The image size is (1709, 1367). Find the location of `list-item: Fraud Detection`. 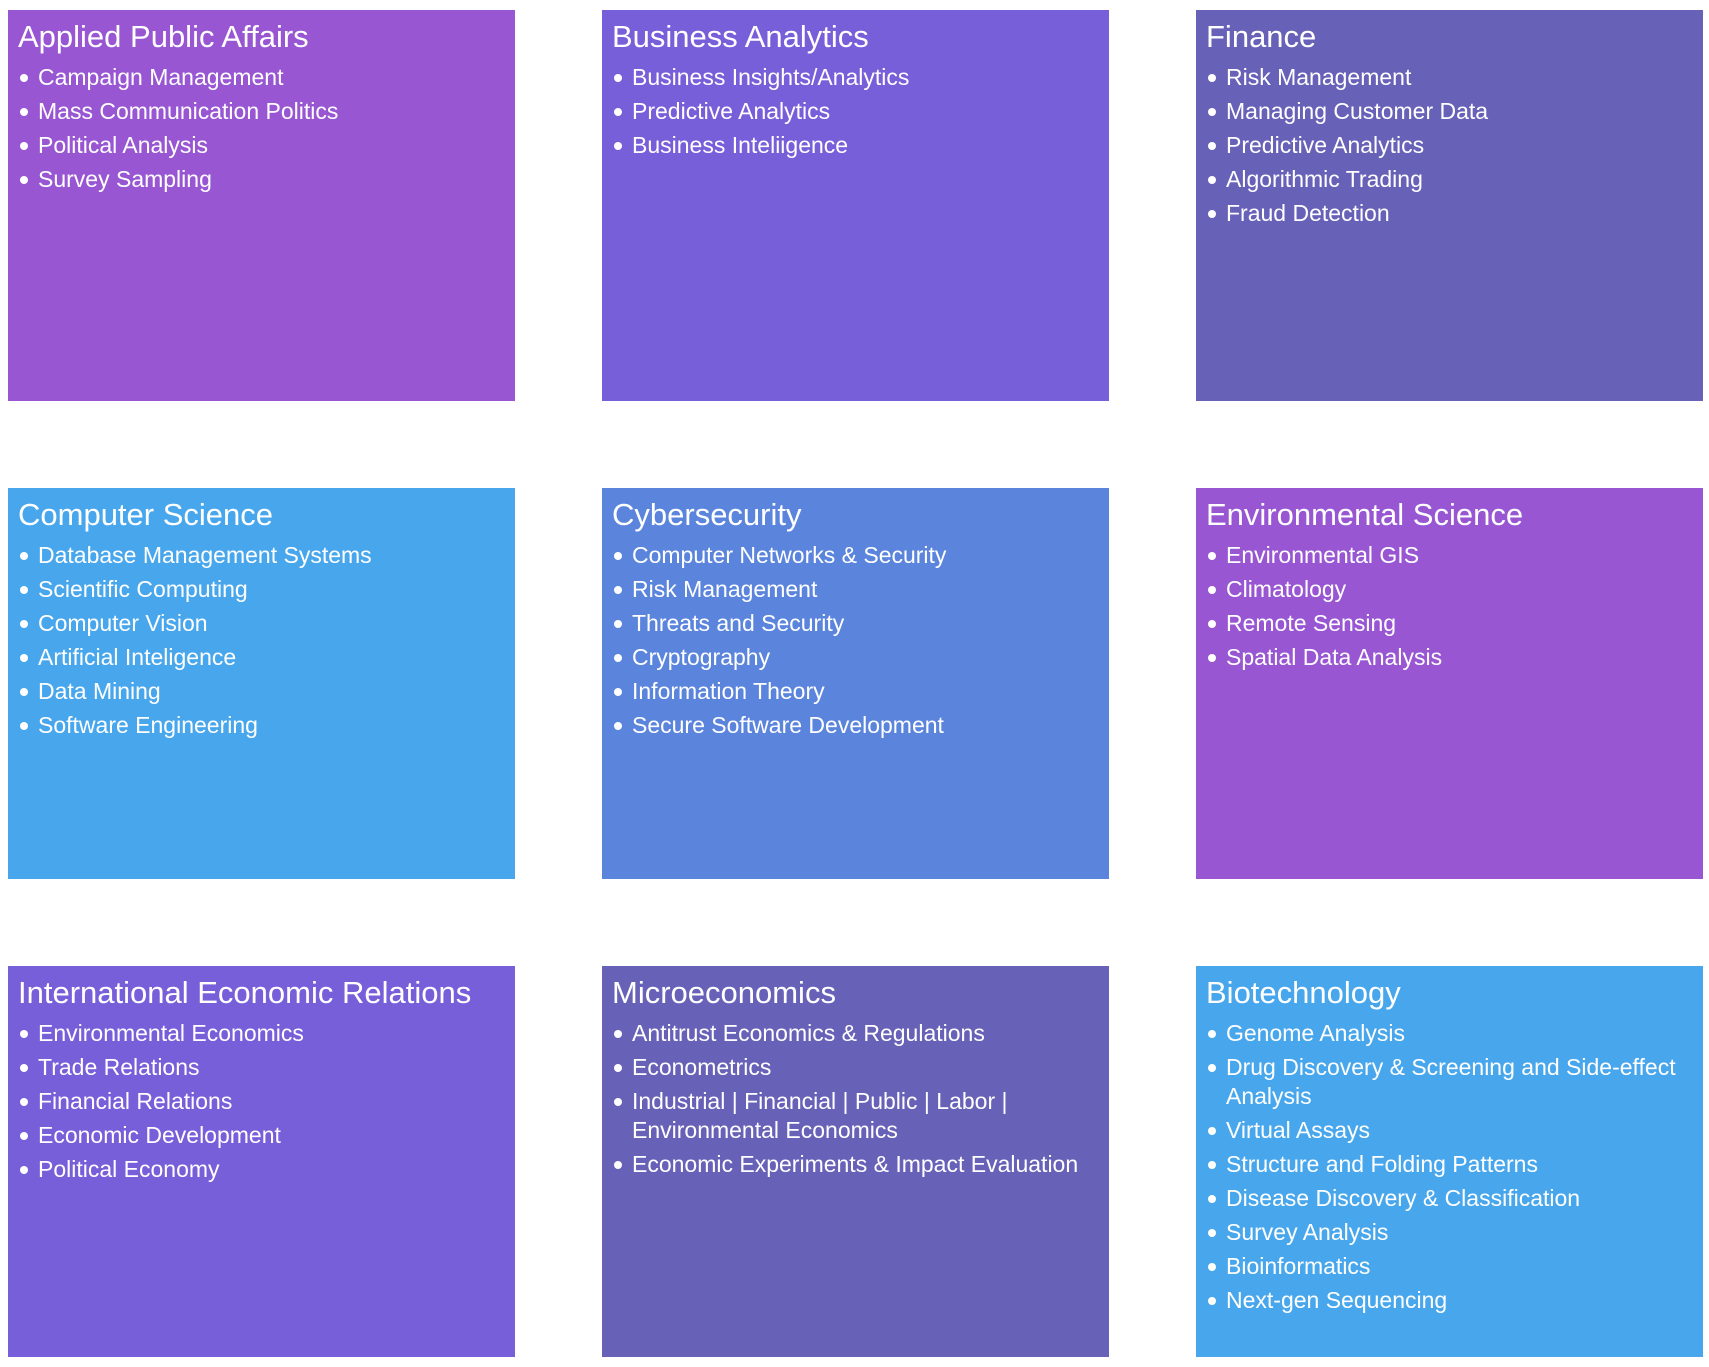

list-item: Fraud Detection is located at coordinates (1449, 213).